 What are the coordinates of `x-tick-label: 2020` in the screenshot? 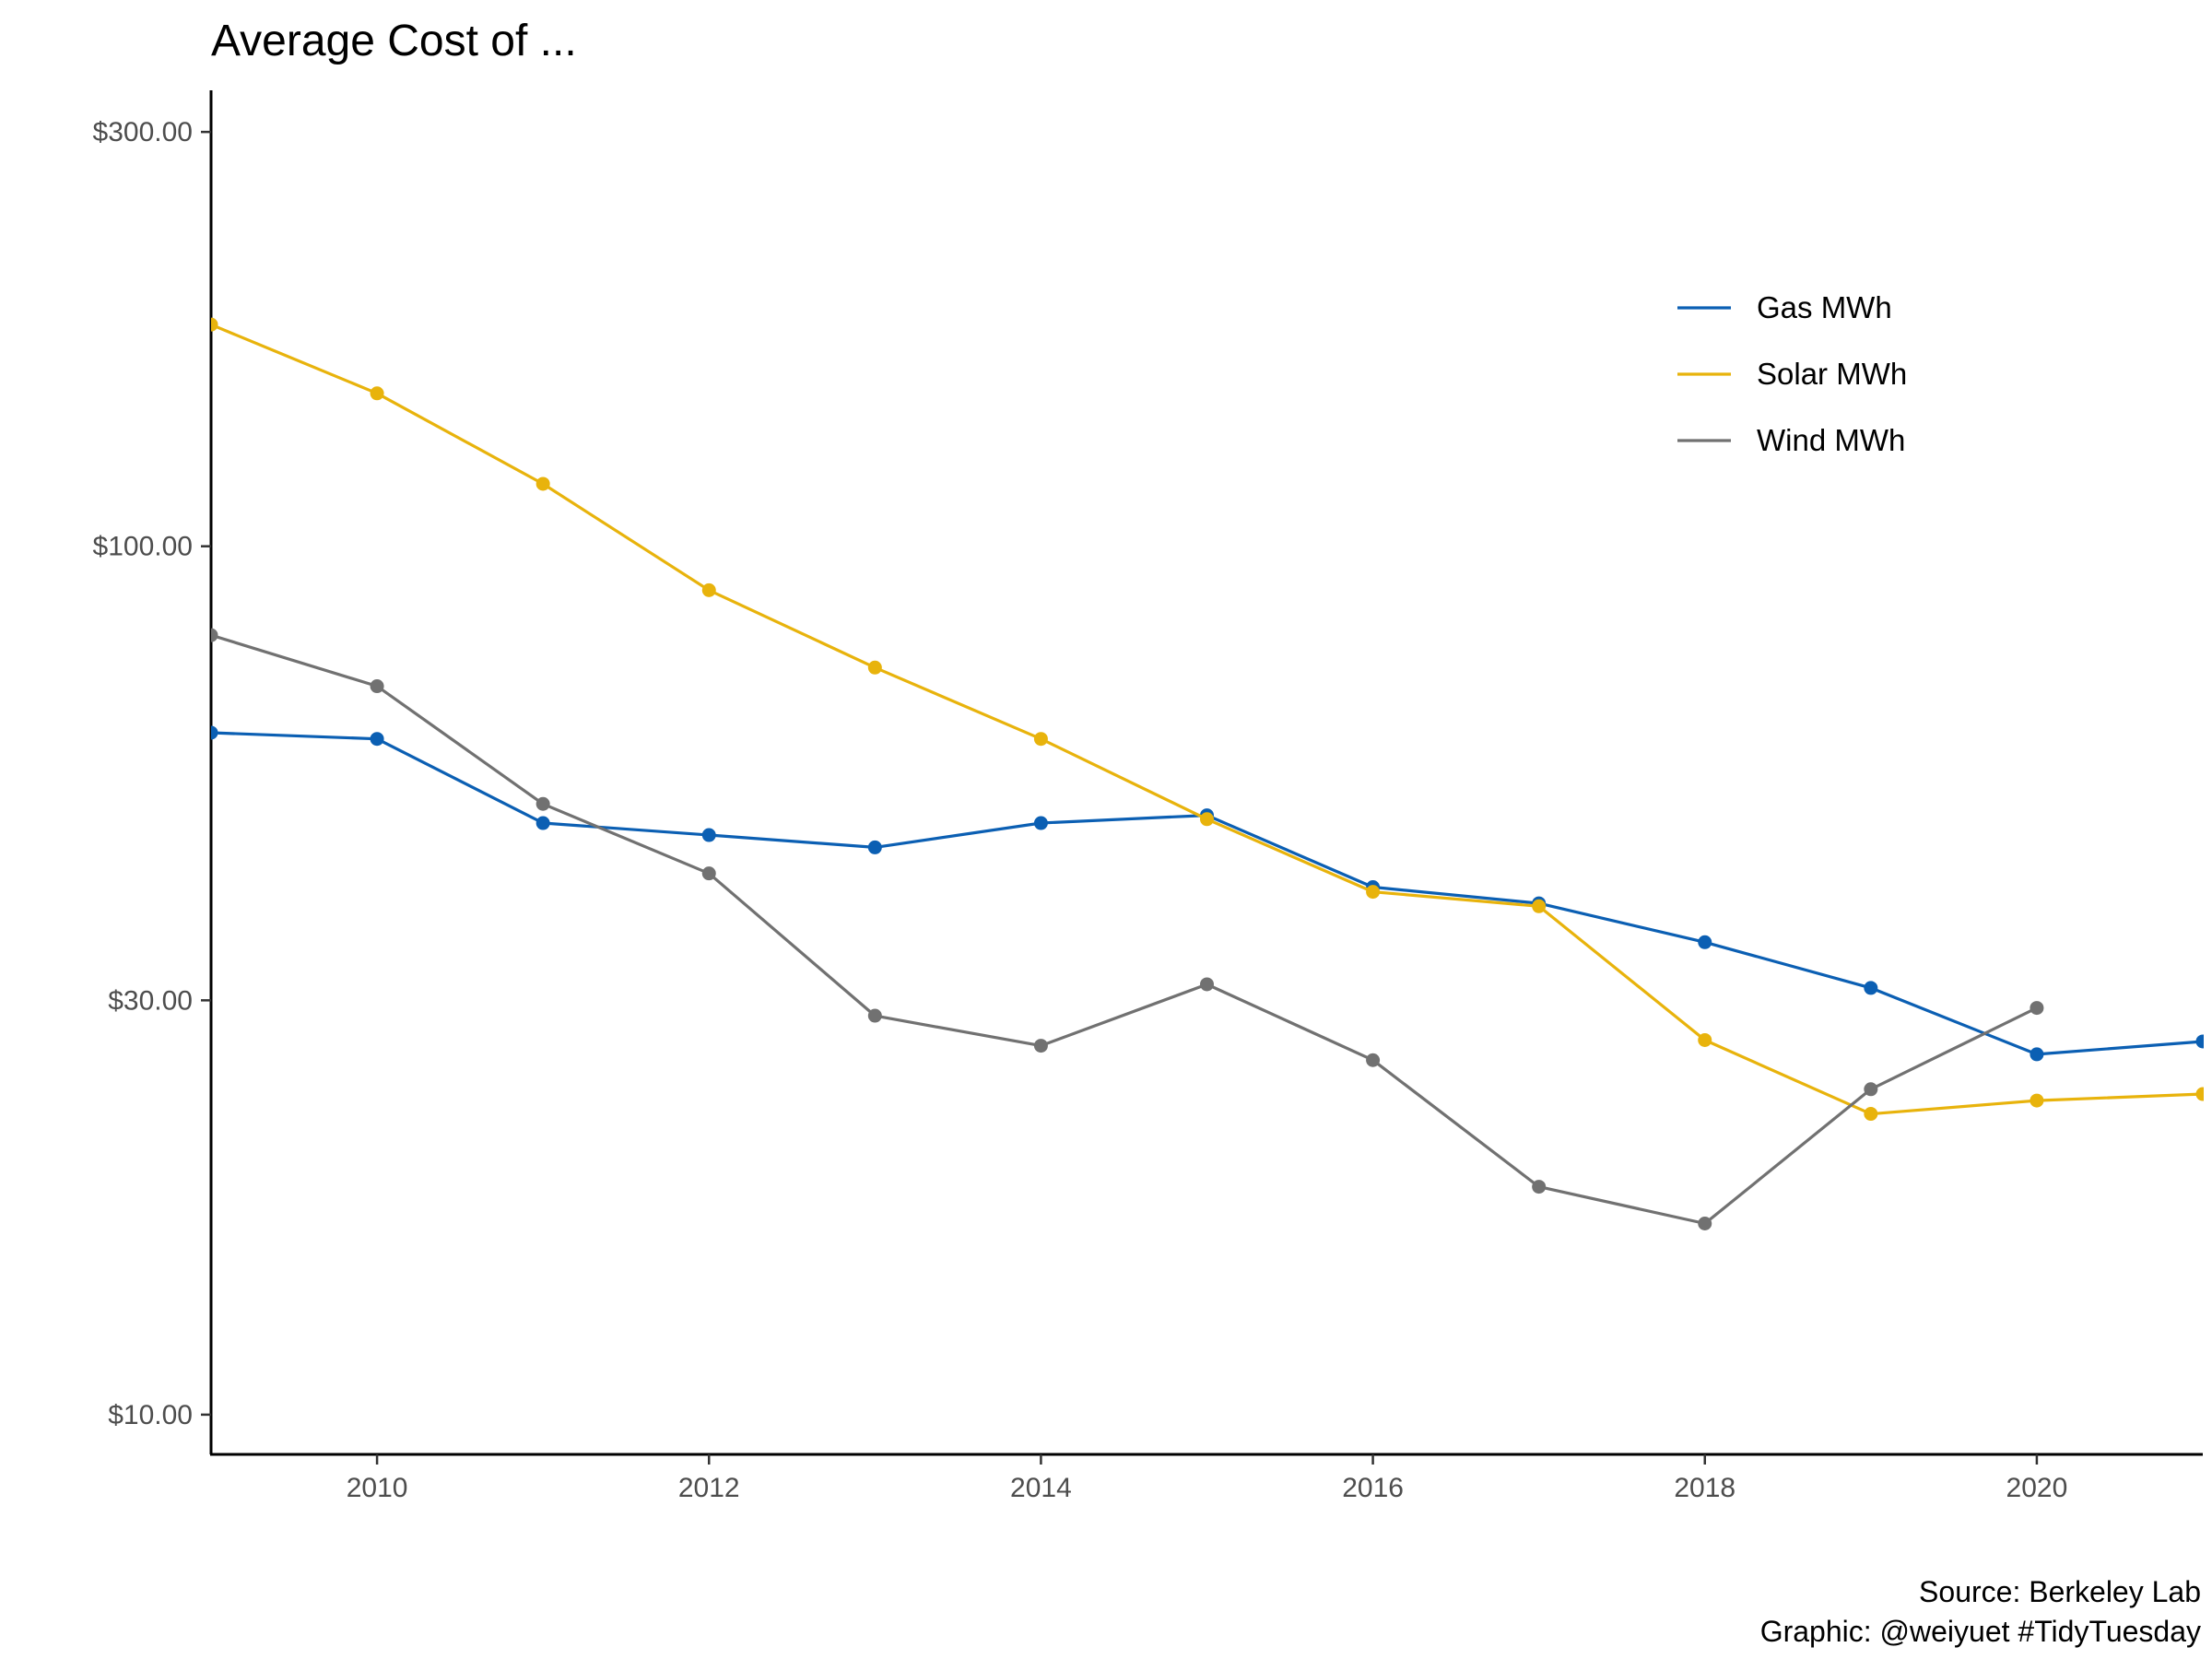 It's located at (2037, 1488).